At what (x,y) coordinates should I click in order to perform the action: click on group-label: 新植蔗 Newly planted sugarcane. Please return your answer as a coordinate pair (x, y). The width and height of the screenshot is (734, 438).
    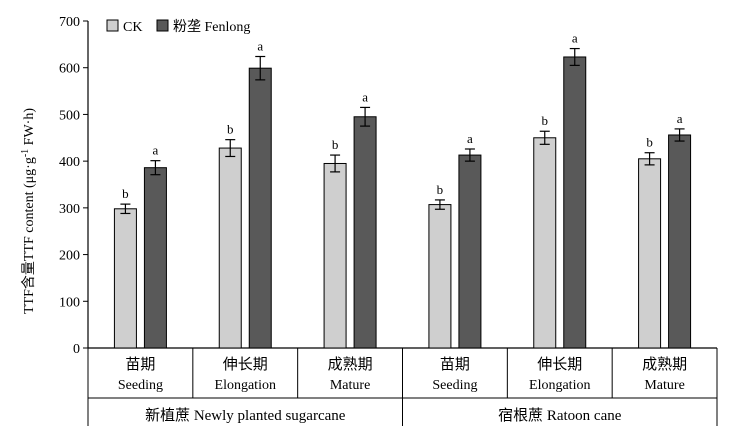
    Looking at the image, I should click on (245, 415).